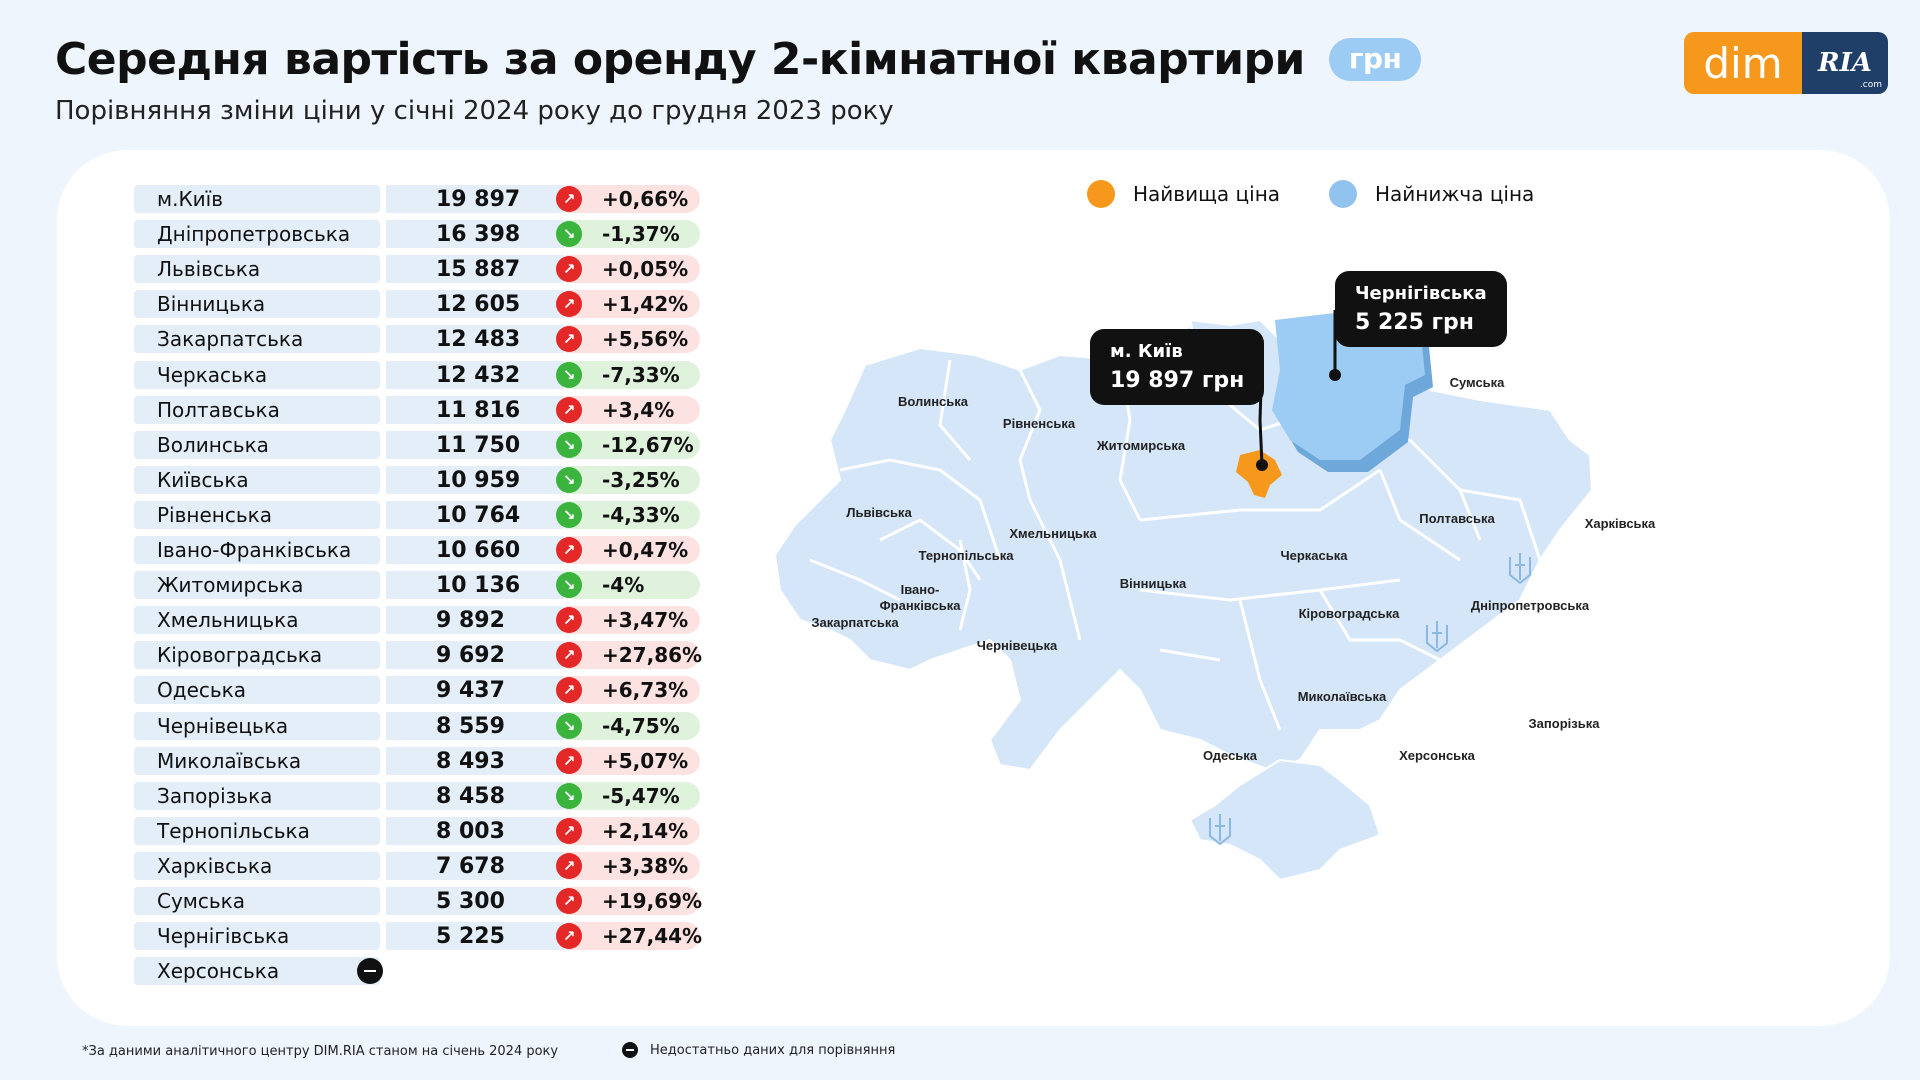 The image size is (1920, 1080). I want to click on legend-lowest: Найнижча ціна, so click(1431, 194).